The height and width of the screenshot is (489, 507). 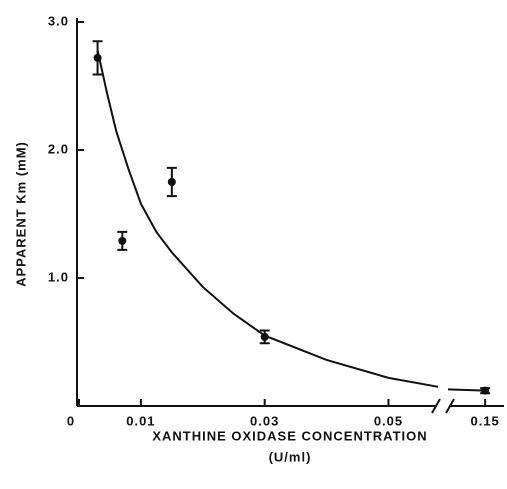 I want to click on y-tick-label: 3.0, so click(x=58, y=20).